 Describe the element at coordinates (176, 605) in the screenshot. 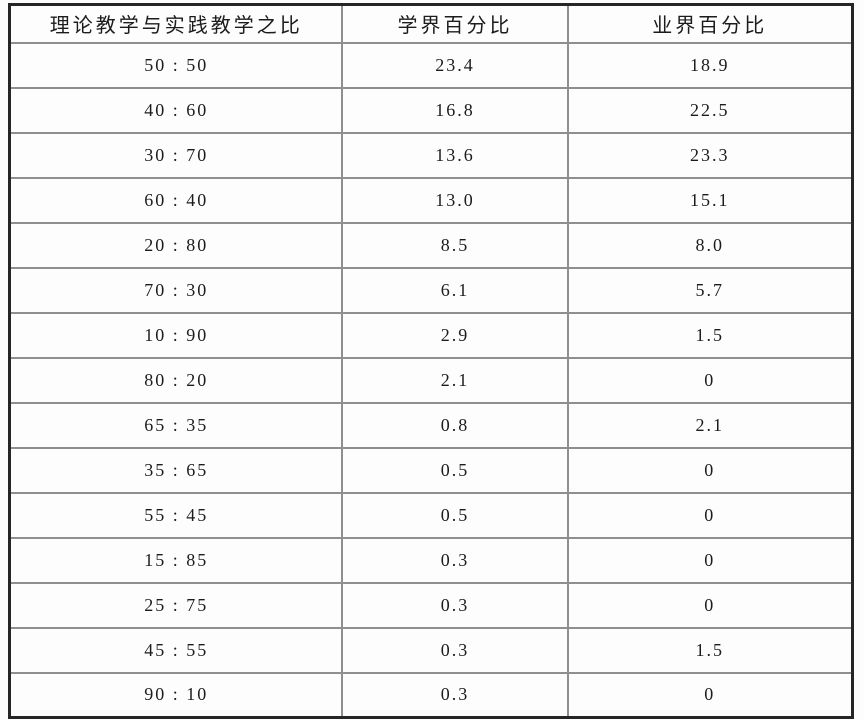

I see `ratio-cell: 25 : 75` at that location.